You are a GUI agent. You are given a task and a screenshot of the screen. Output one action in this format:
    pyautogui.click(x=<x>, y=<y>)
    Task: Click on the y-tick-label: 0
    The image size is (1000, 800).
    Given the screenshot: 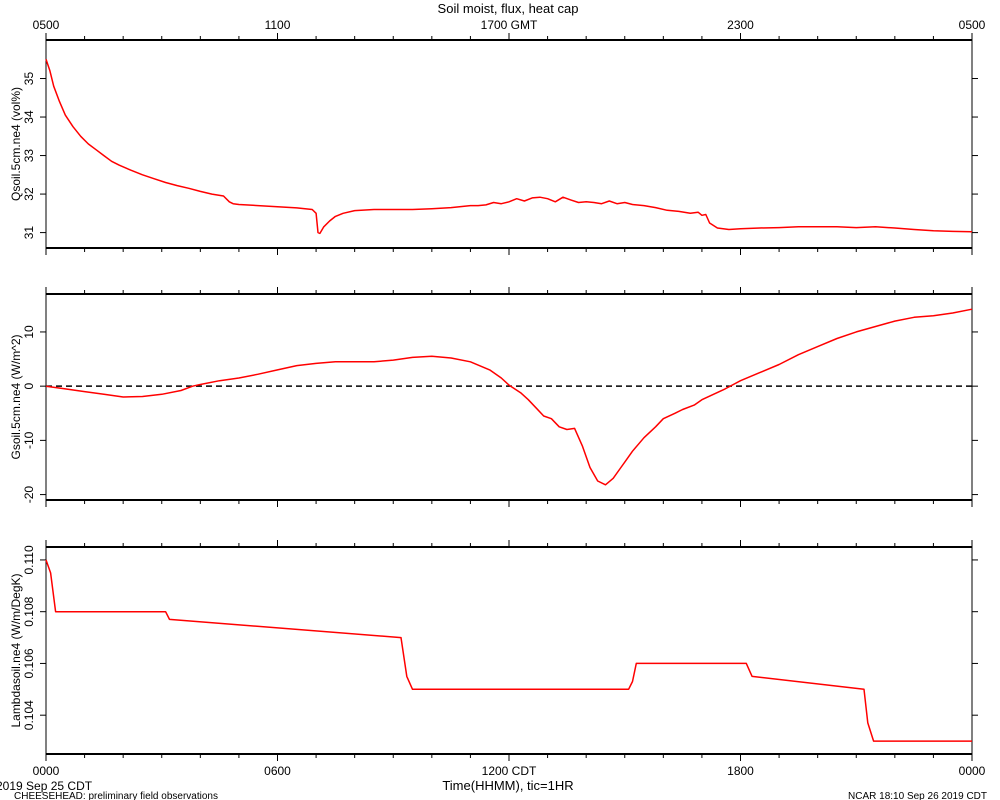 What is the action you would take?
    pyautogui.click(x=29, y=386)
    